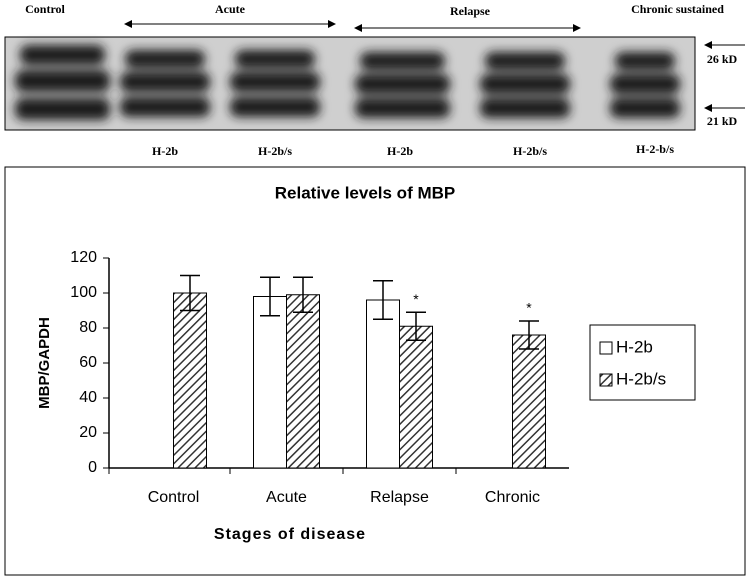 This screenshot has height=582, width=750. Describe the element at coordinates (88, 397) in the screenshot. I see `y-tick-label: 40` at that location.